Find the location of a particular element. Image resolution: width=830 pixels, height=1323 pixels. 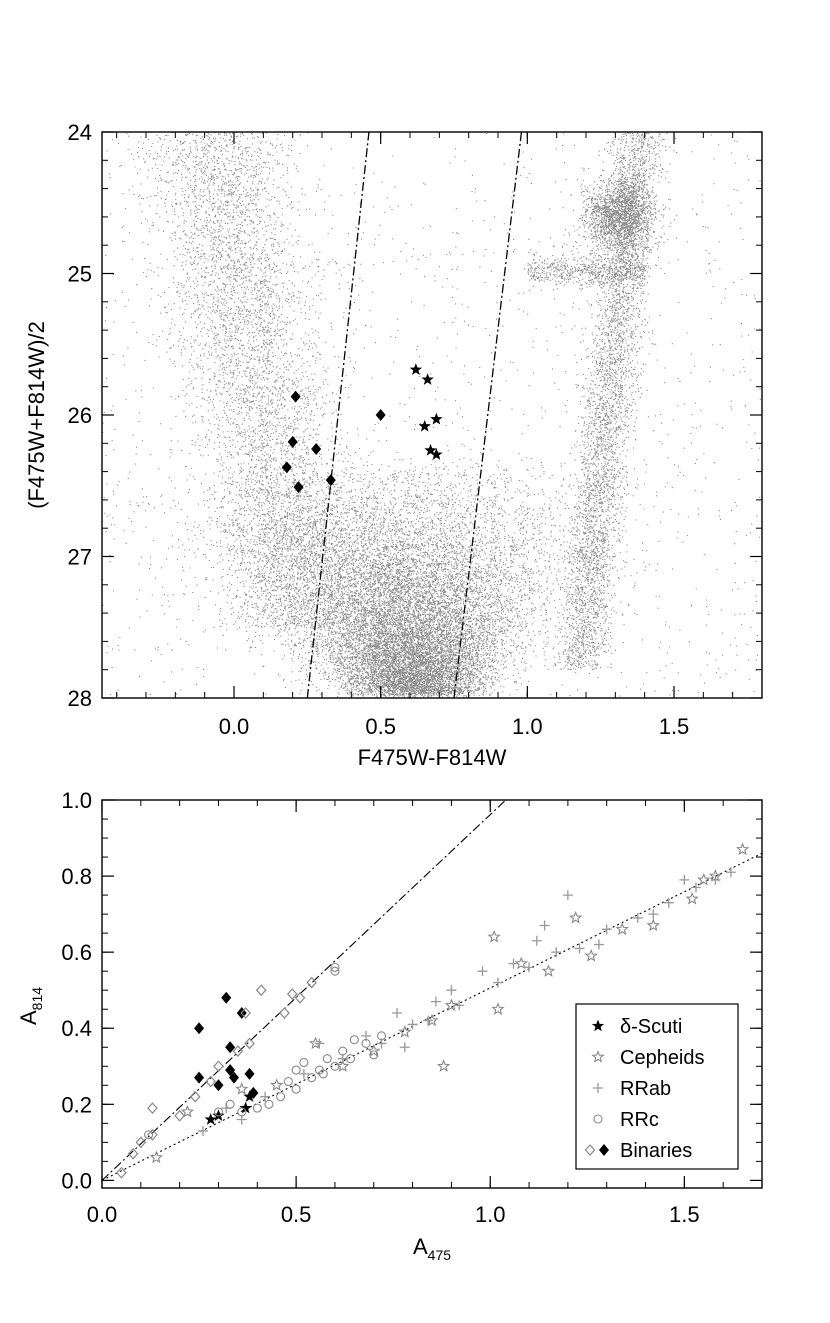

cmd-xtick-label: 1.0 is located at coordinates (527, 726).